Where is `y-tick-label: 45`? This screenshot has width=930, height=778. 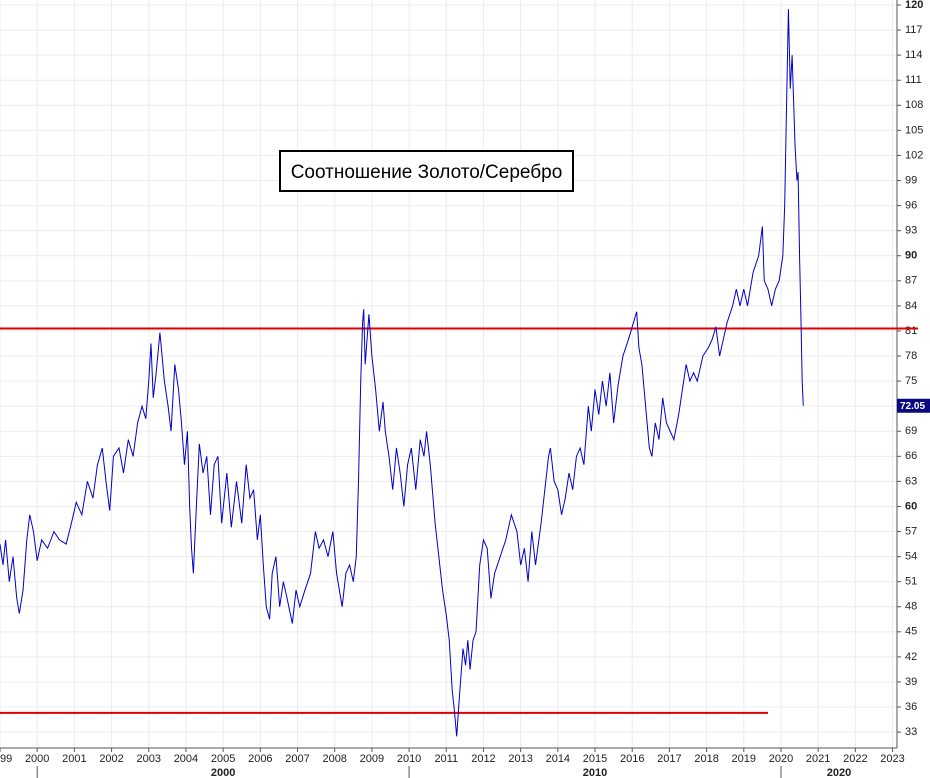
y-tick-label: 45 is located at coordinates (911, 632).